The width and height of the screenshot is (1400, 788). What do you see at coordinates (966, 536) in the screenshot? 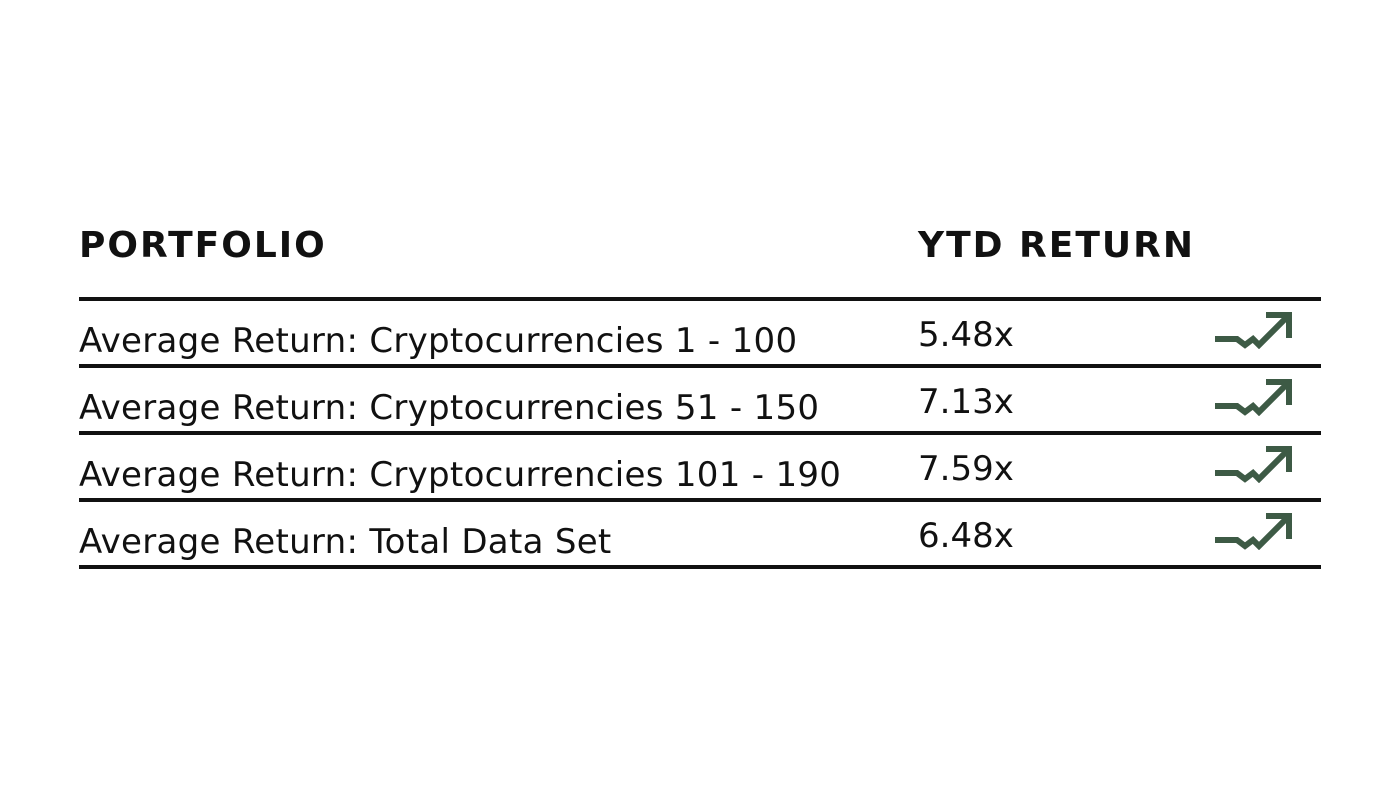
I see `row-value: 6.48x` at bounding box center [966, 536].